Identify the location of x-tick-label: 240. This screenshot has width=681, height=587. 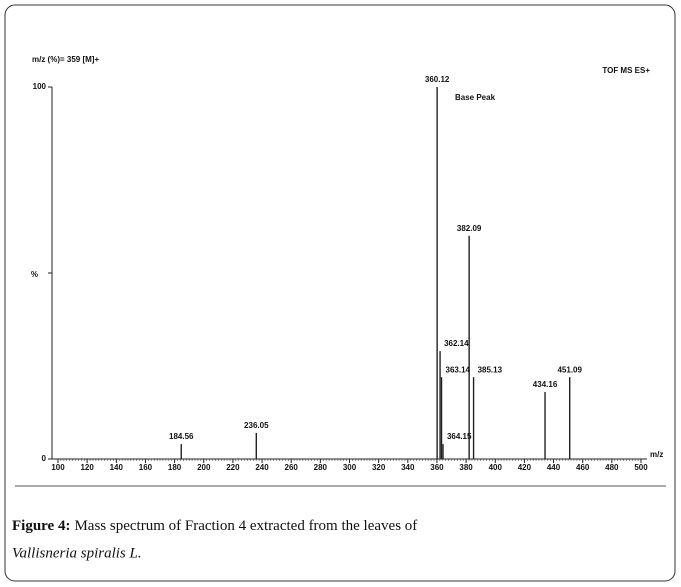
(262, 467).